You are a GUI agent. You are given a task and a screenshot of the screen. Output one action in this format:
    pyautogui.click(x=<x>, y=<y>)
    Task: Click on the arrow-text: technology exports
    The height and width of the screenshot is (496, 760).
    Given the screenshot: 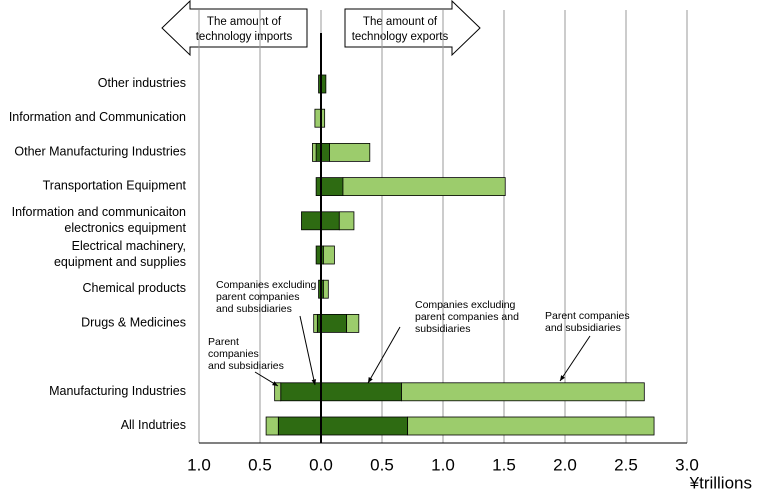 What is the action you would take?
    pyautogui.click(x=400, y=37)
    